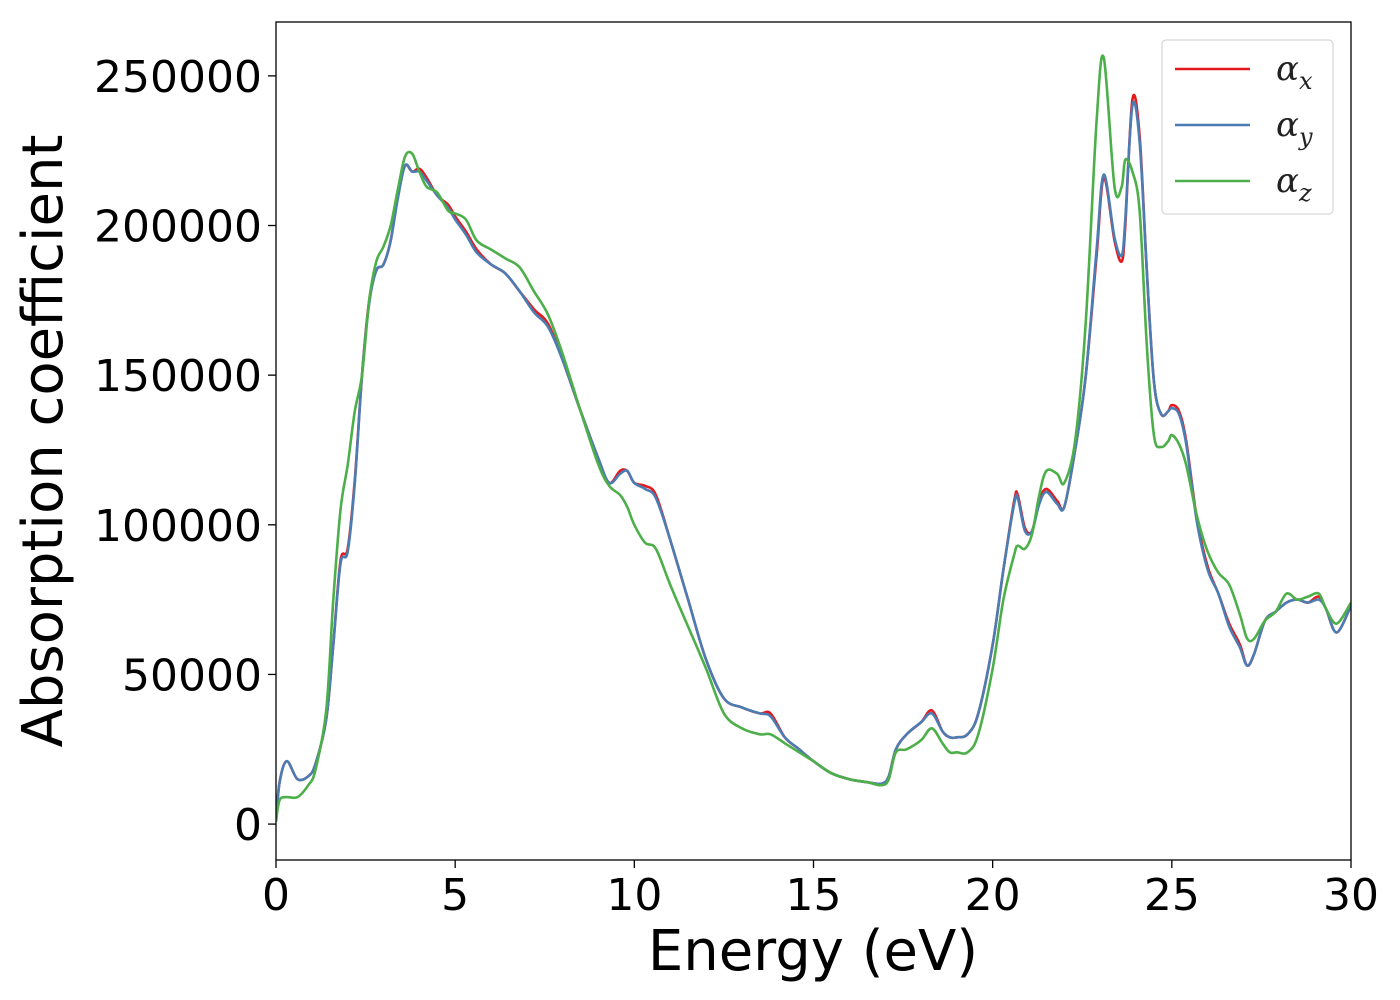 The image size is (1400, 1000). What do you see at coordinates (192, 675) in the screenshot?
I see `y-tick-label: 50000` at bounding box center [192, 675].